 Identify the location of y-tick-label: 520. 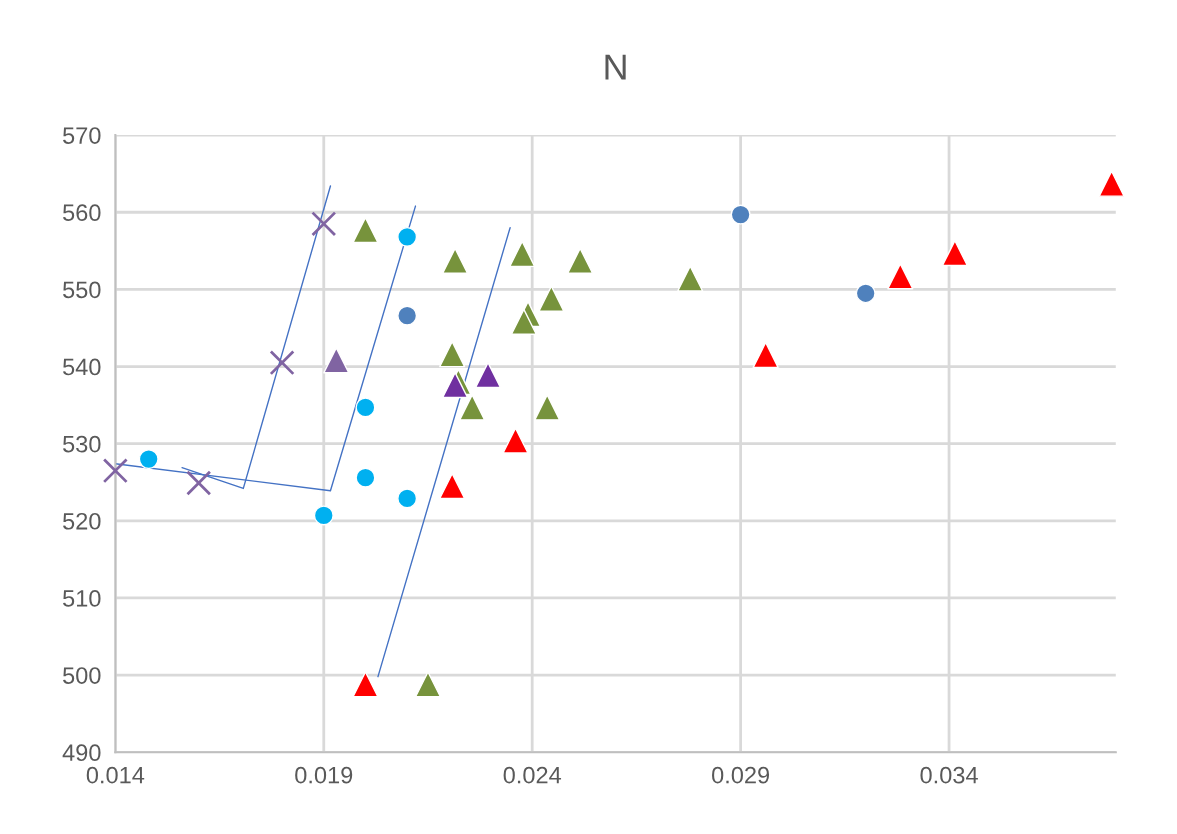
(82, 521).